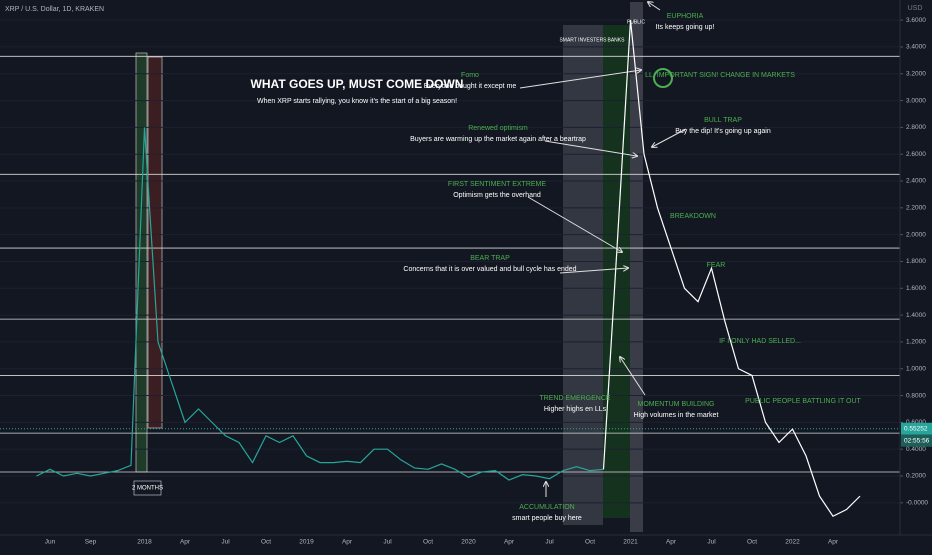 Image resolution: width=932 pixels, height=555 pixels. I want to click on y-tick-label: 3.0000, so click(916, 100).